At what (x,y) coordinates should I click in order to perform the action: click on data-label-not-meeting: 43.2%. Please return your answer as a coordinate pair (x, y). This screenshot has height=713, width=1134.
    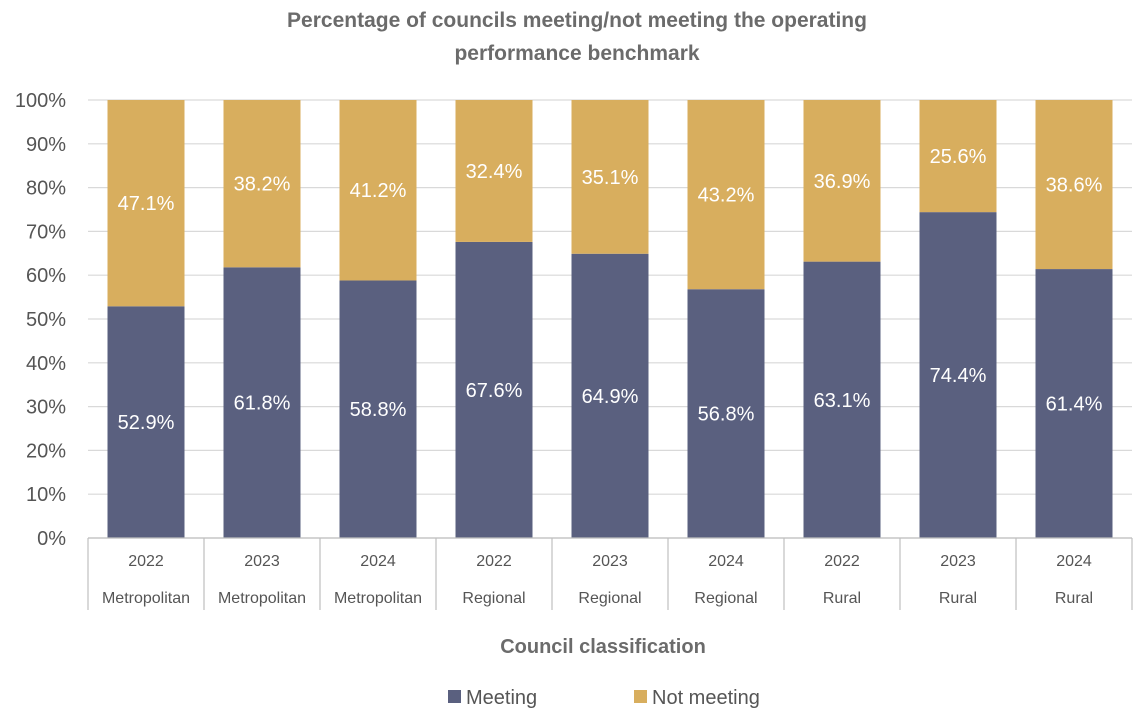
    Looking at the image, I should click on (726, 196).